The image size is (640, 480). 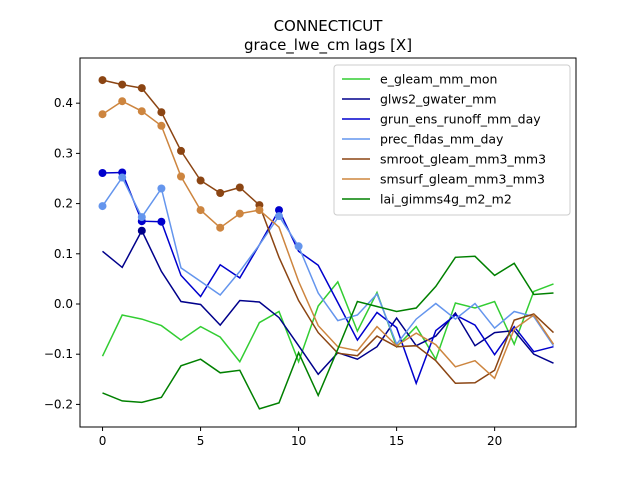 I want to click on y-tick-label: 0.2, so click(x=63, y=204).